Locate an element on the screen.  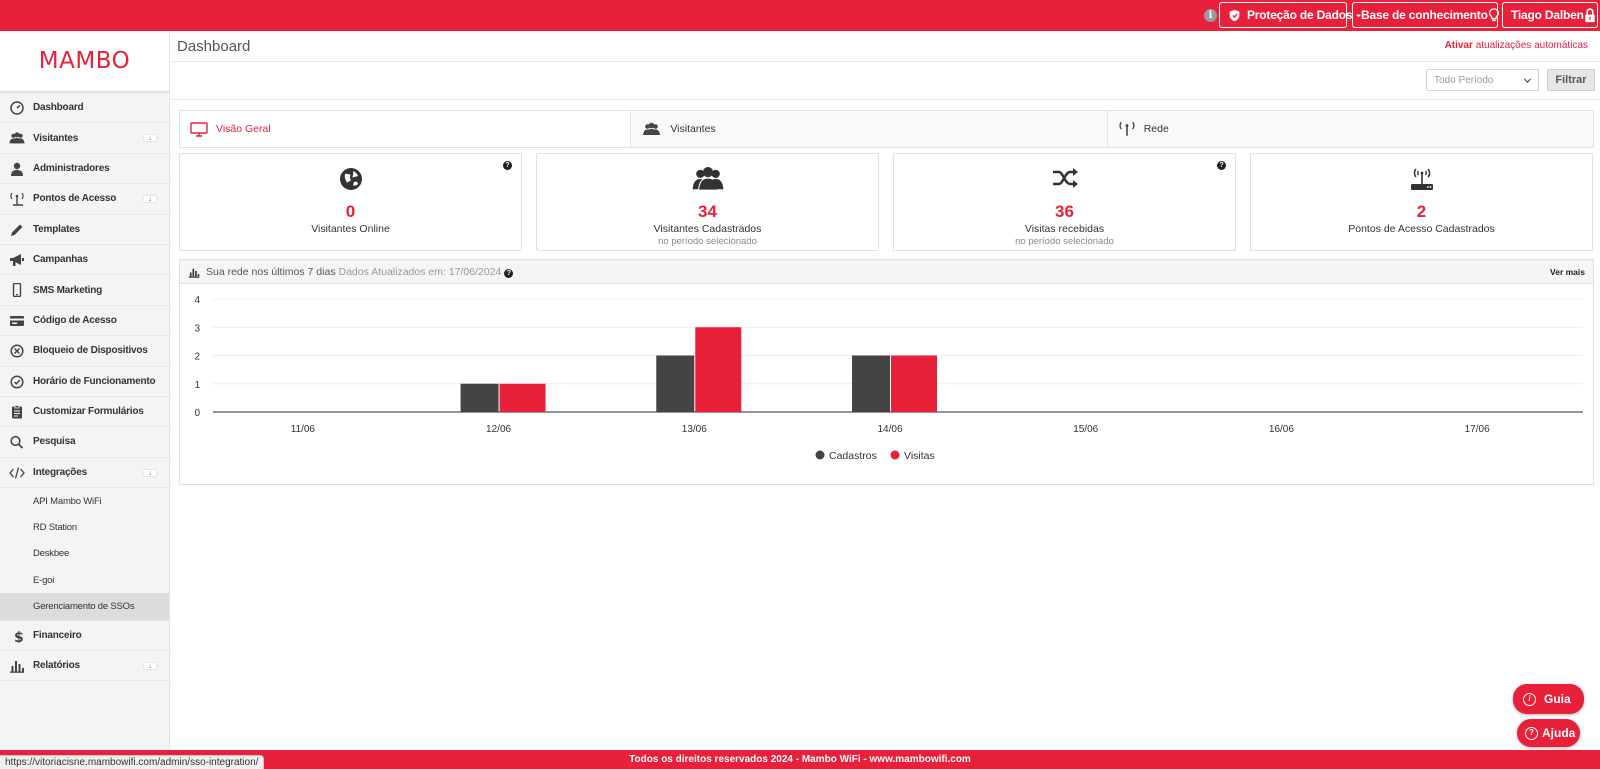
sidebar-item-templates: Templates is located at coordinates (84, 230).